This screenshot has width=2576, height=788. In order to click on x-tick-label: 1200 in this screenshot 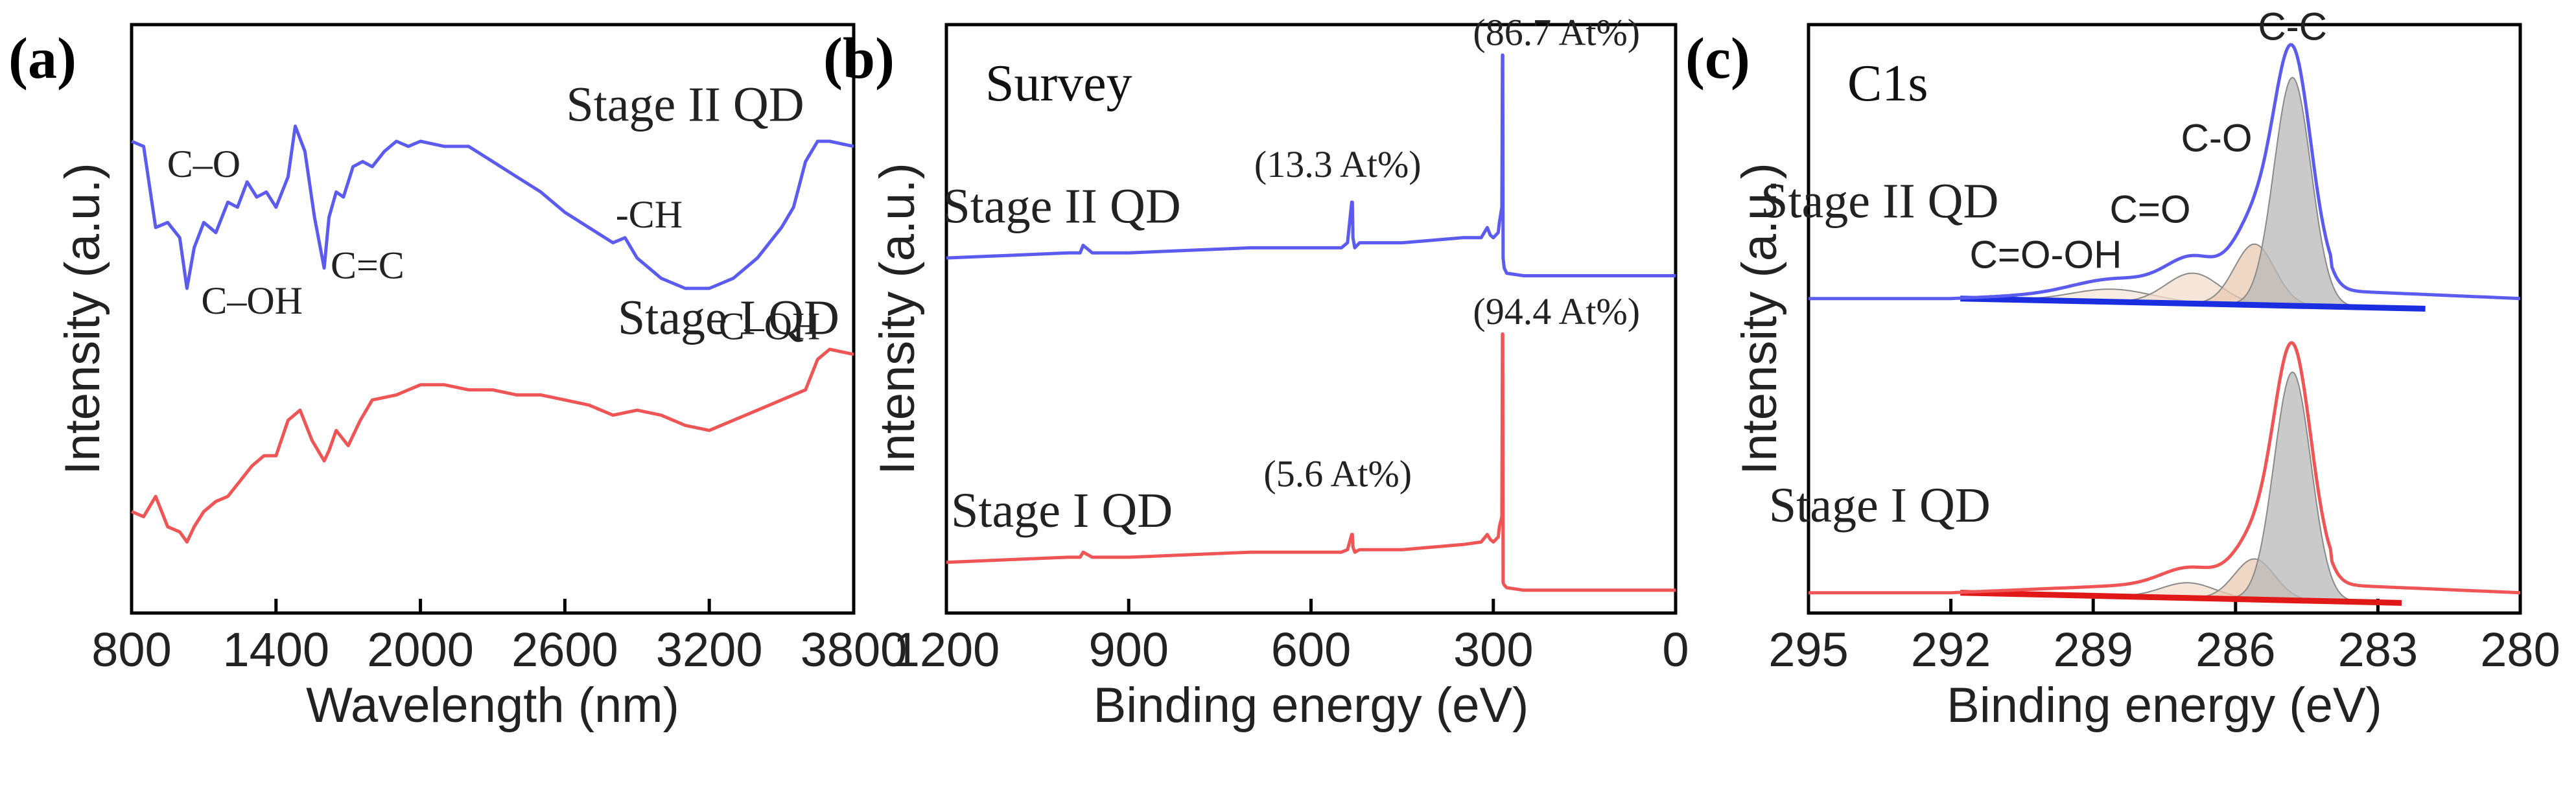, I will do `click(946, 650)`.